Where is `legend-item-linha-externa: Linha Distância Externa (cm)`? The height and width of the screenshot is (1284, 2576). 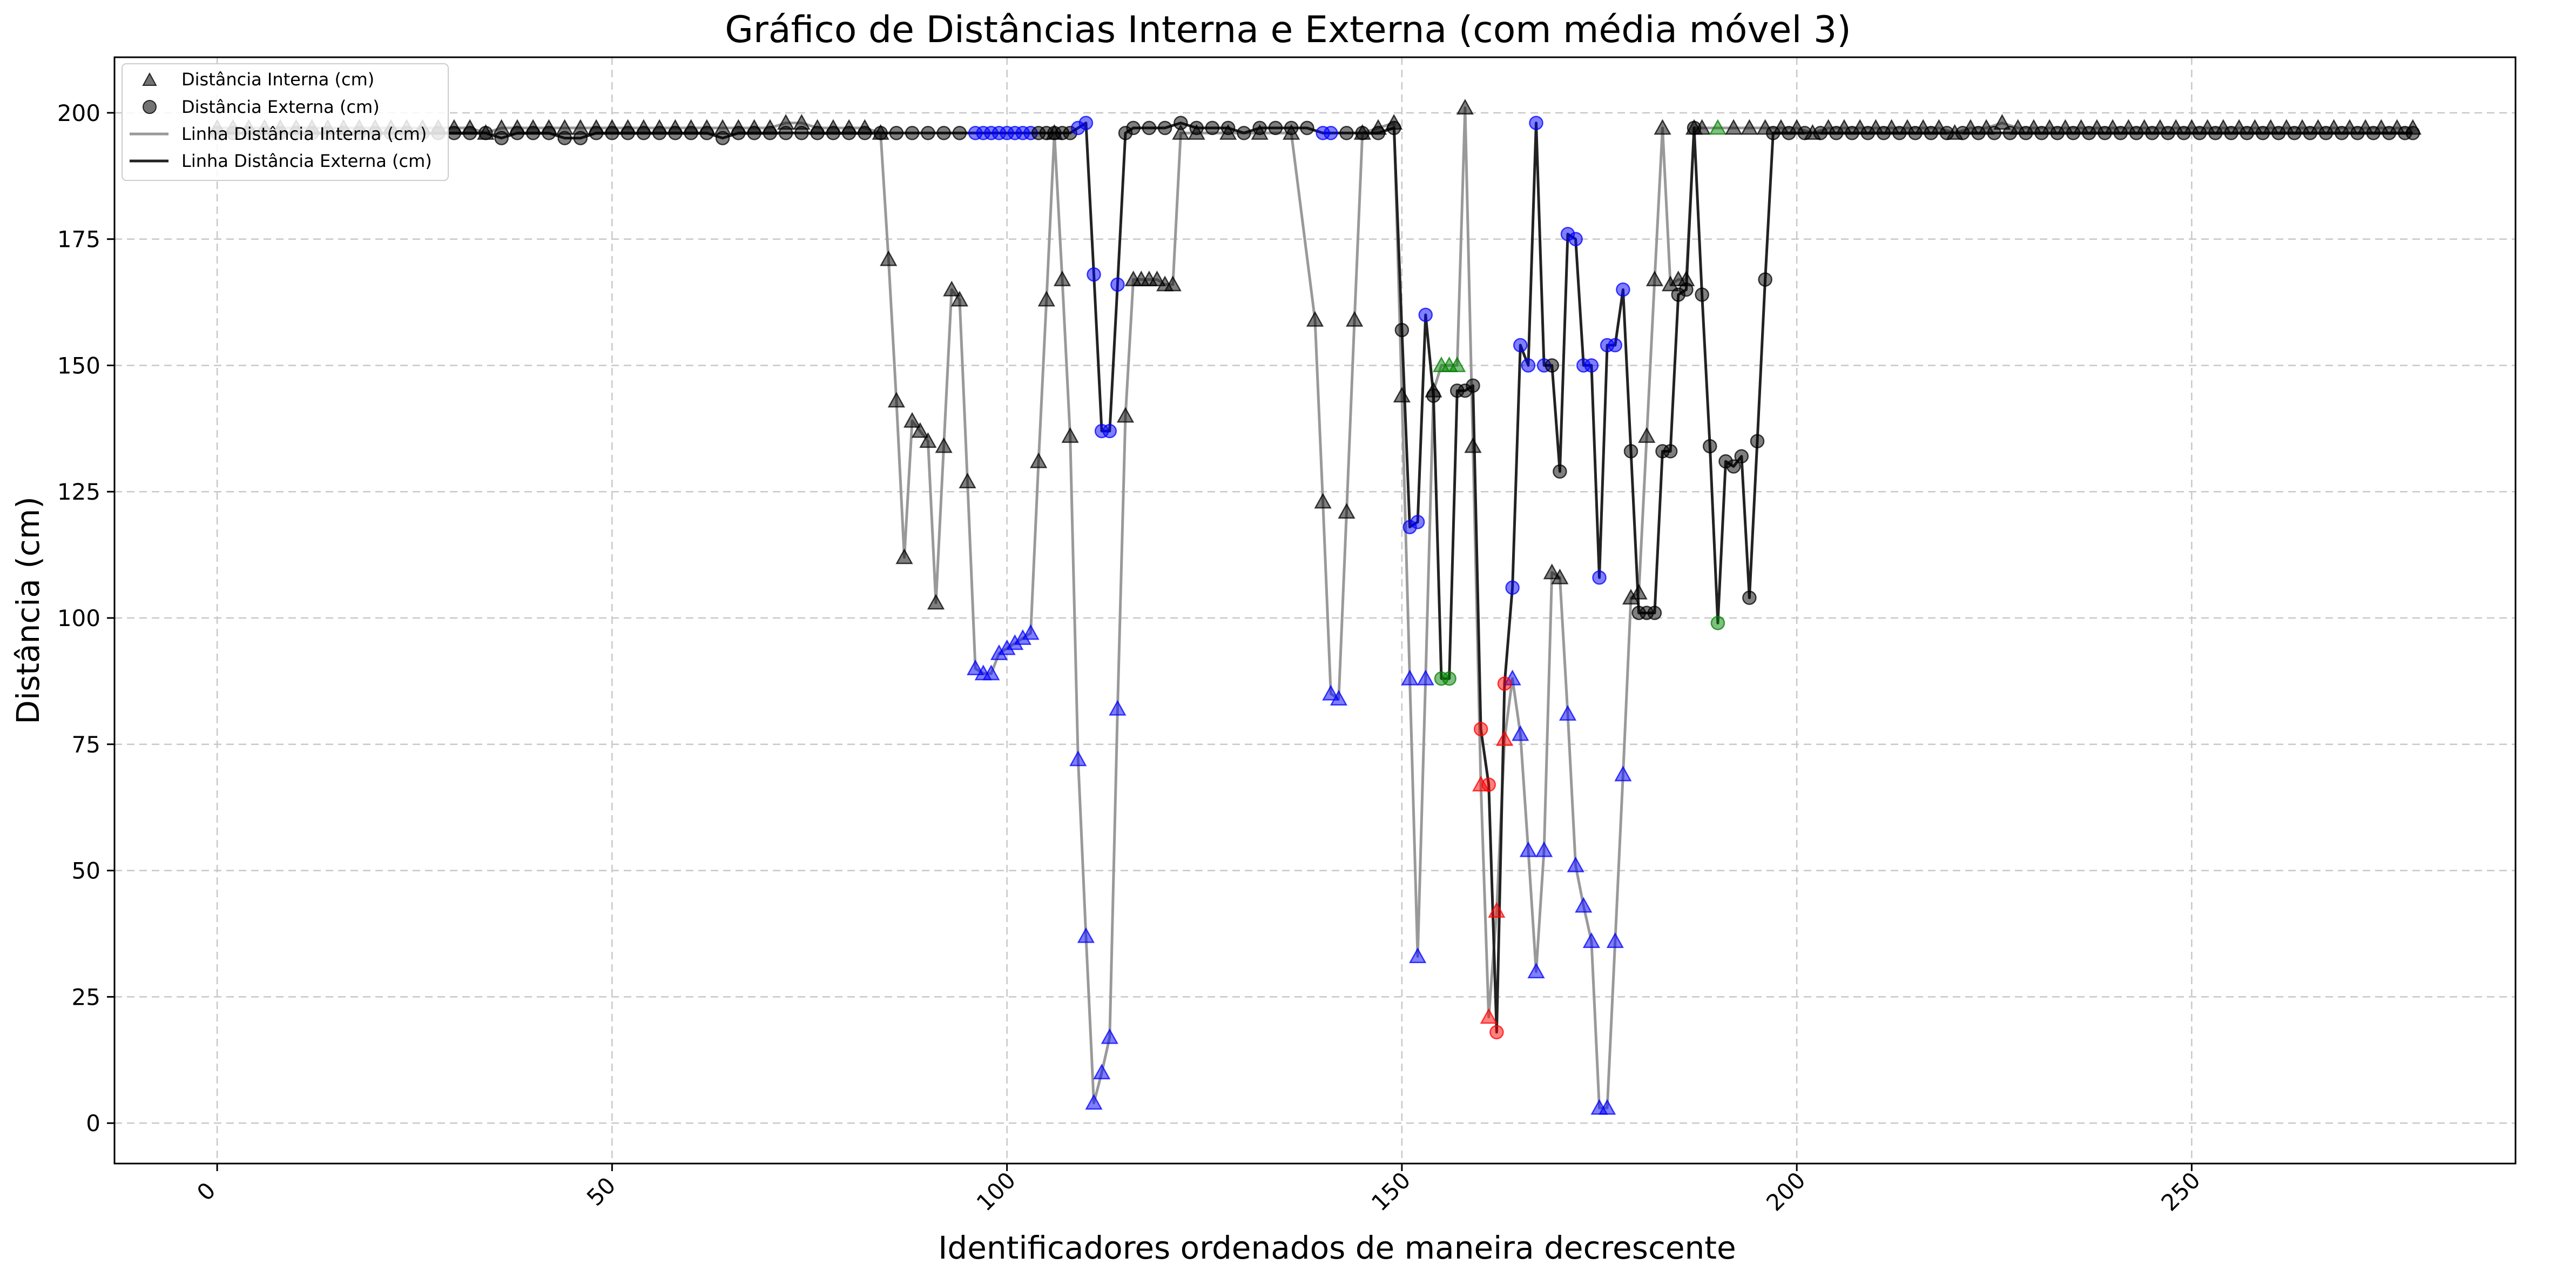 legend-item-linha-externa: Linha Distância Externa (cm) is located at coordinates (281, 161).